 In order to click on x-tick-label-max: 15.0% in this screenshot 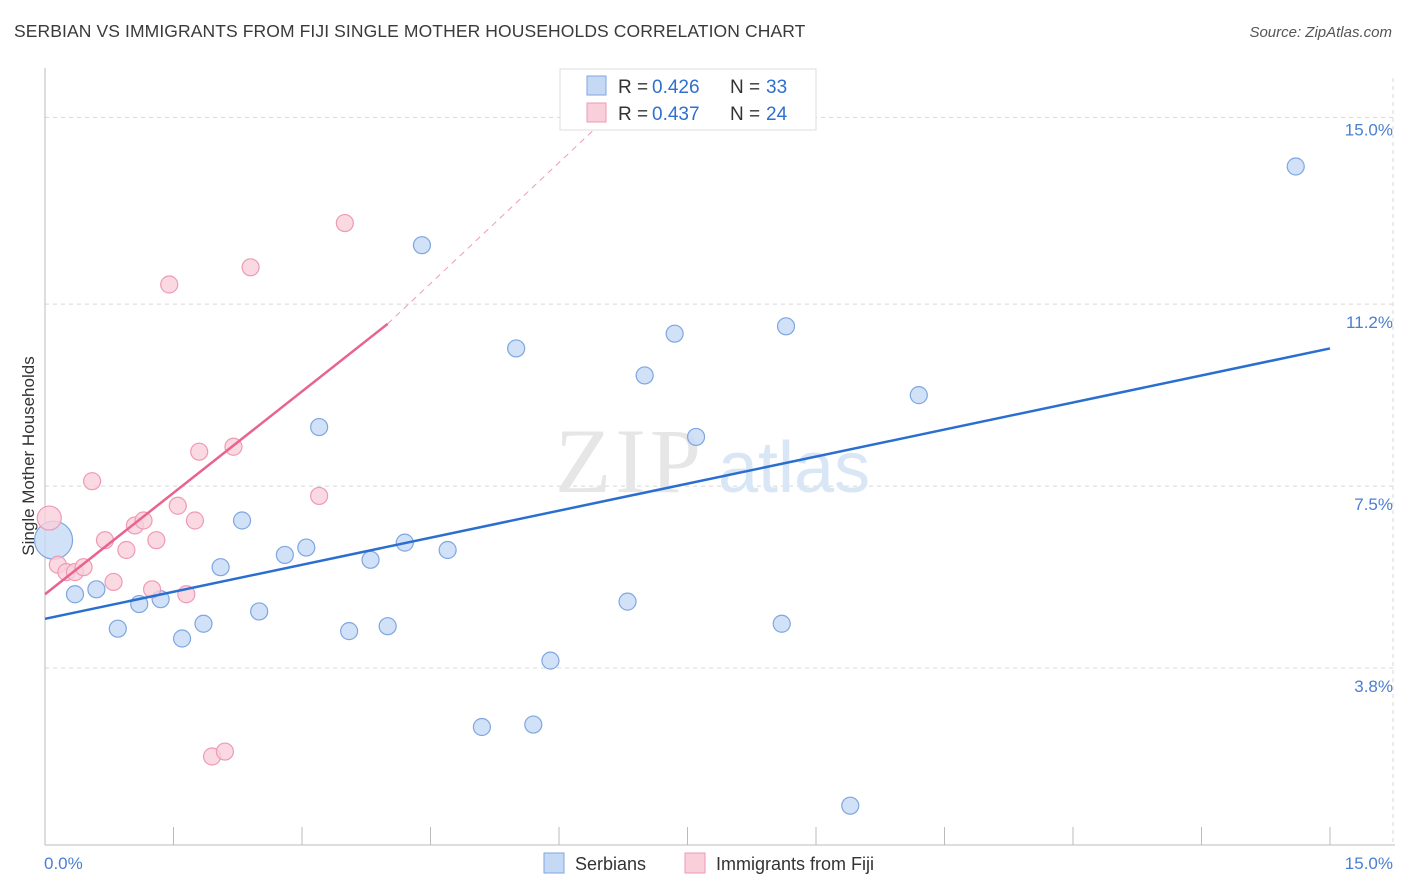, I will do `click(1369, 863)`.